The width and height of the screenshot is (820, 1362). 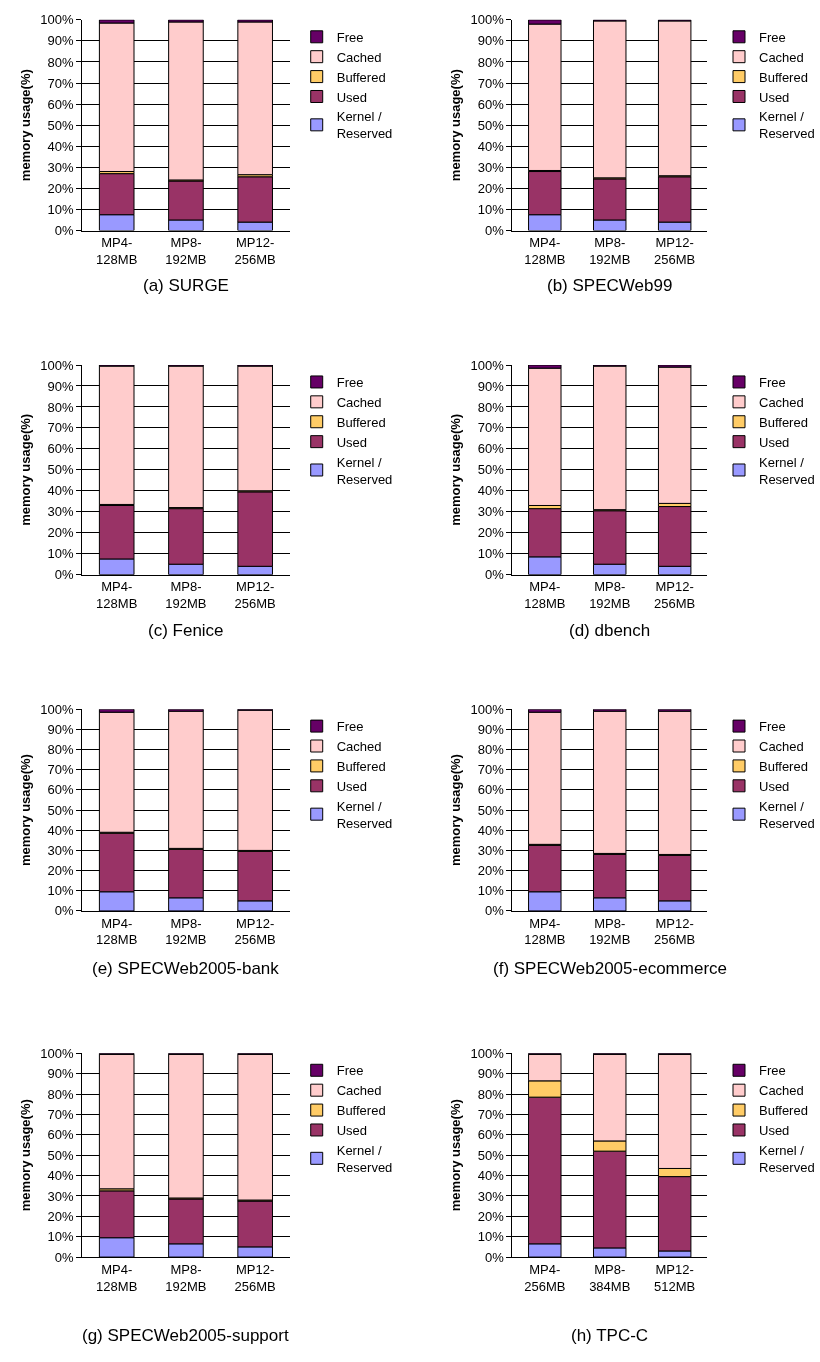 I want to click on text: (e) SPECWeb2005-bank, so click(x=186, y=968).